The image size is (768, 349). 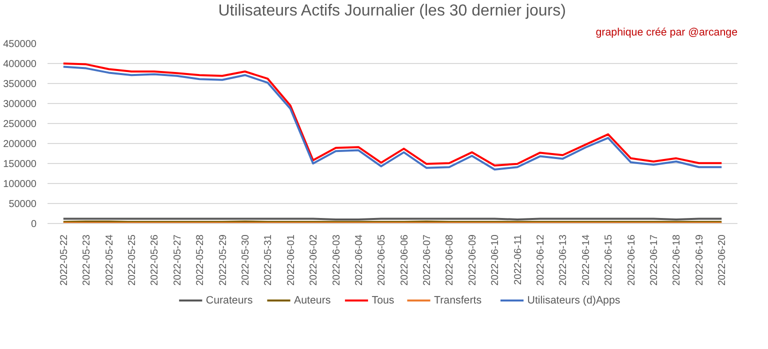 I want to click on y-tick-label: 400000, so click(x=20, y=64).